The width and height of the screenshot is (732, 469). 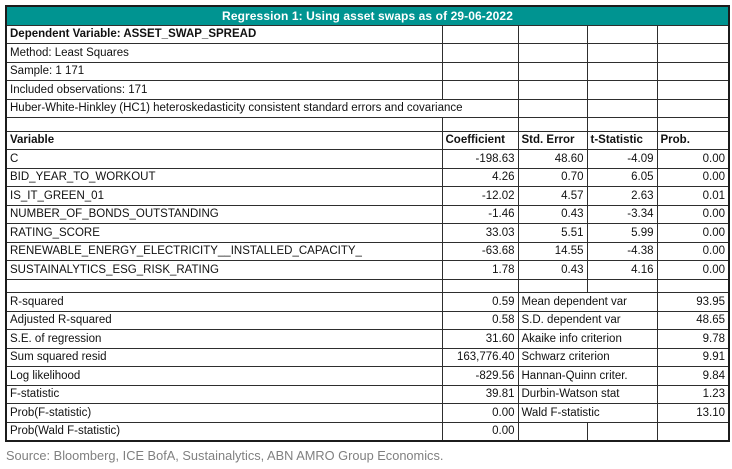 I want to click on summary-left-label: S.E. of regression, so click(x=224, y=339).